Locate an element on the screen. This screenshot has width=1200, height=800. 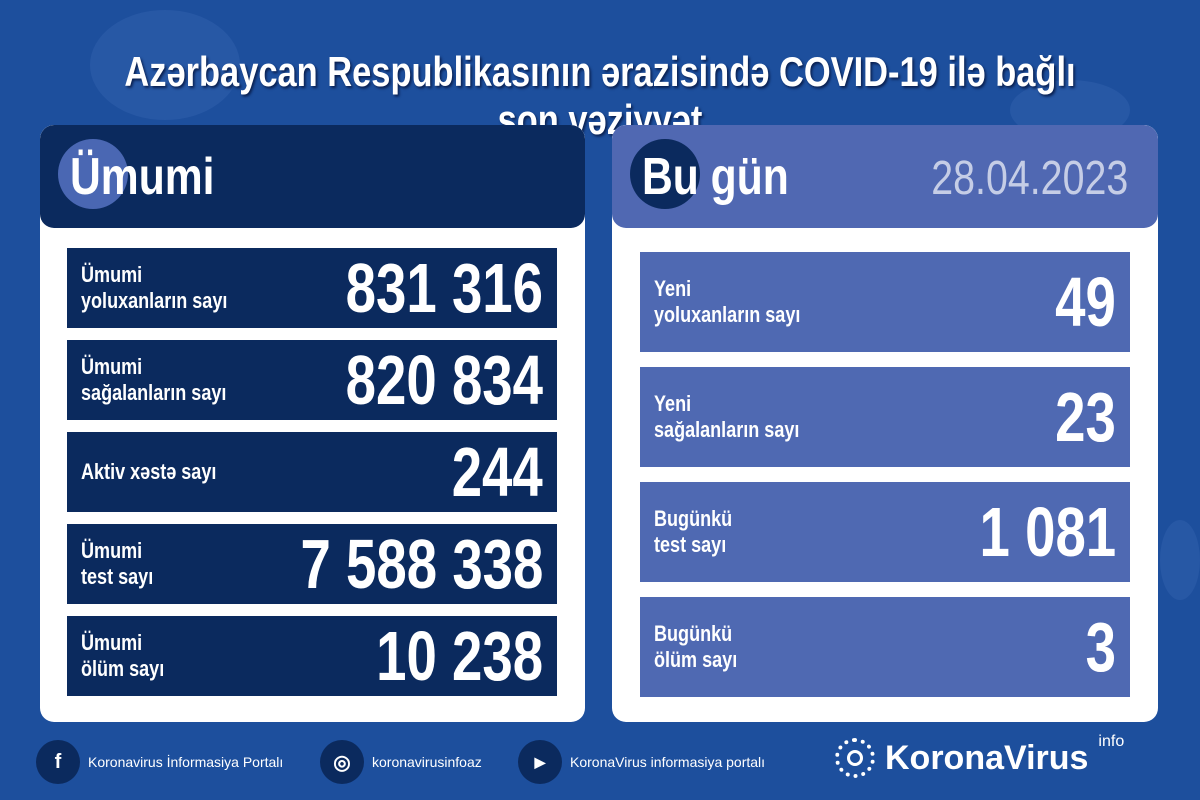
stat-row-total-deaths: Ümumi ölüm sayı 10 238 is located at coordinates (312, 656).